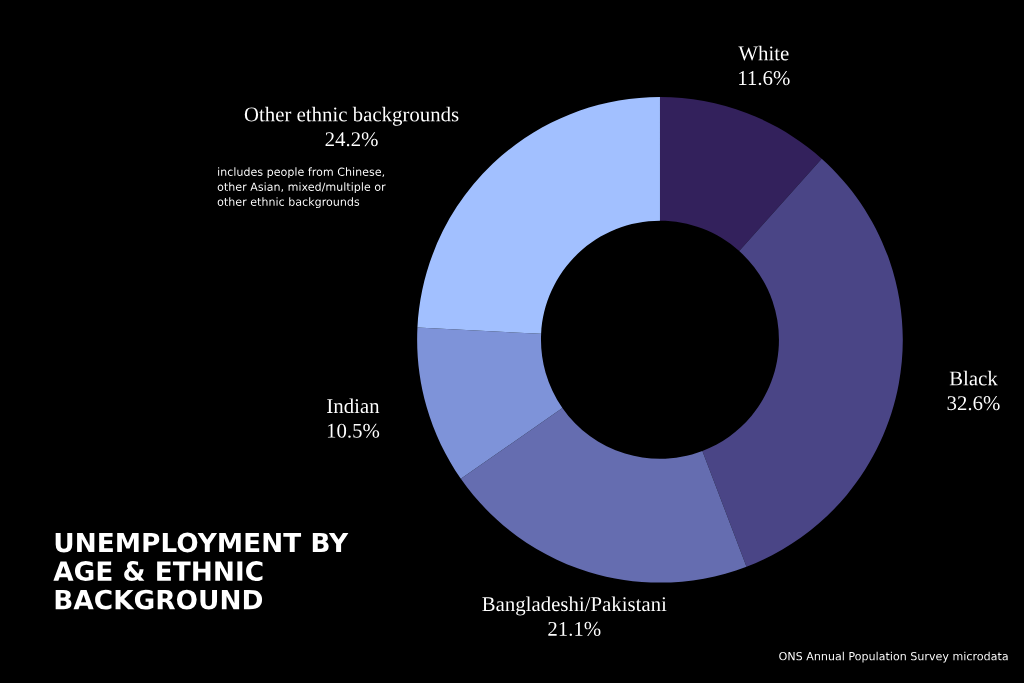 The height and width of the screenshot is (683, 1024). Describe the element at coordinates (764, 78) in the screenshot. I see `data-label: 11.6%` at that location.